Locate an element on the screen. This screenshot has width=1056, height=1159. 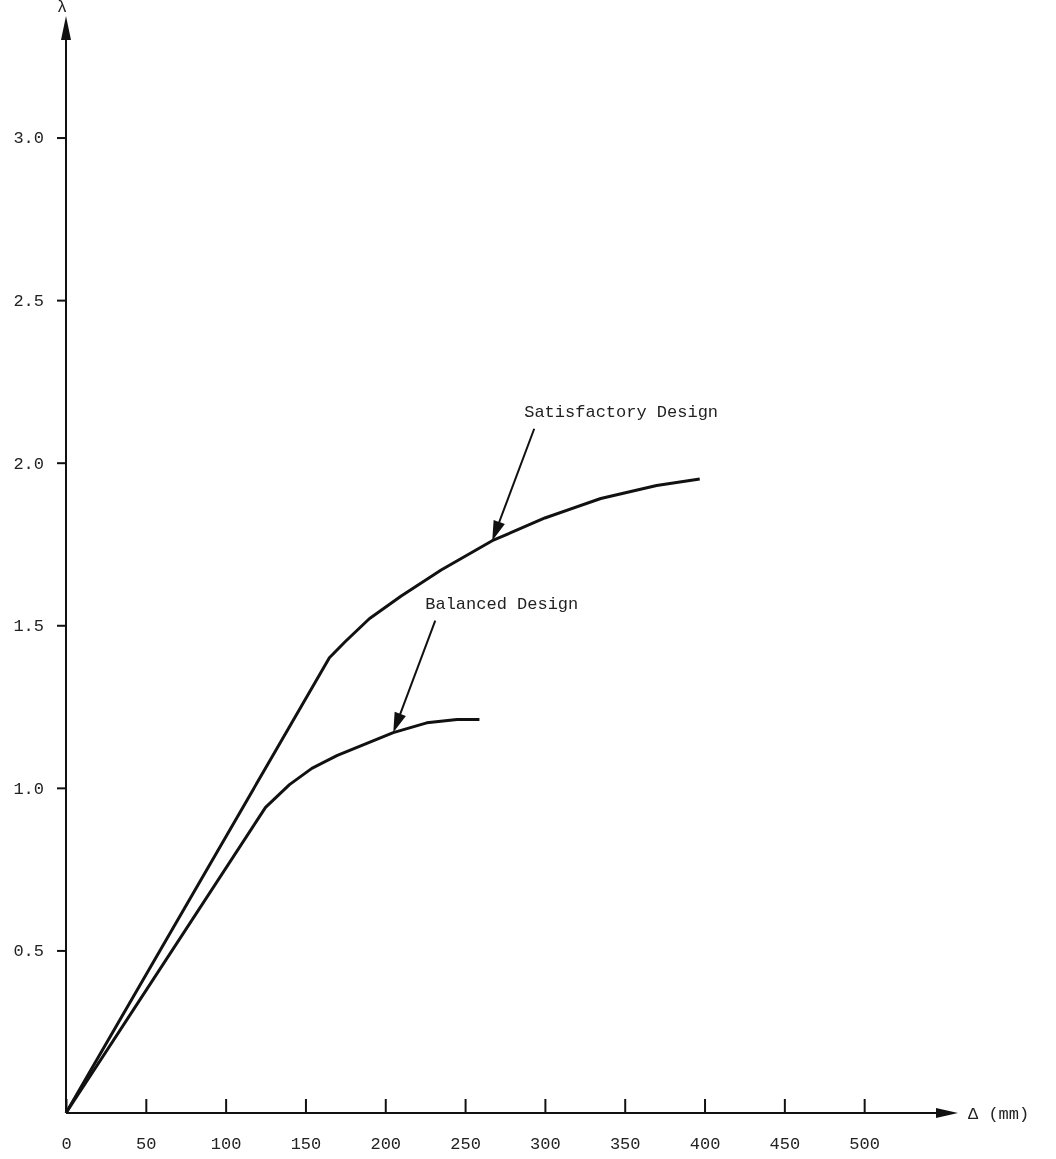
x-tick-label: 0 is located at coordinates (66, 1145).